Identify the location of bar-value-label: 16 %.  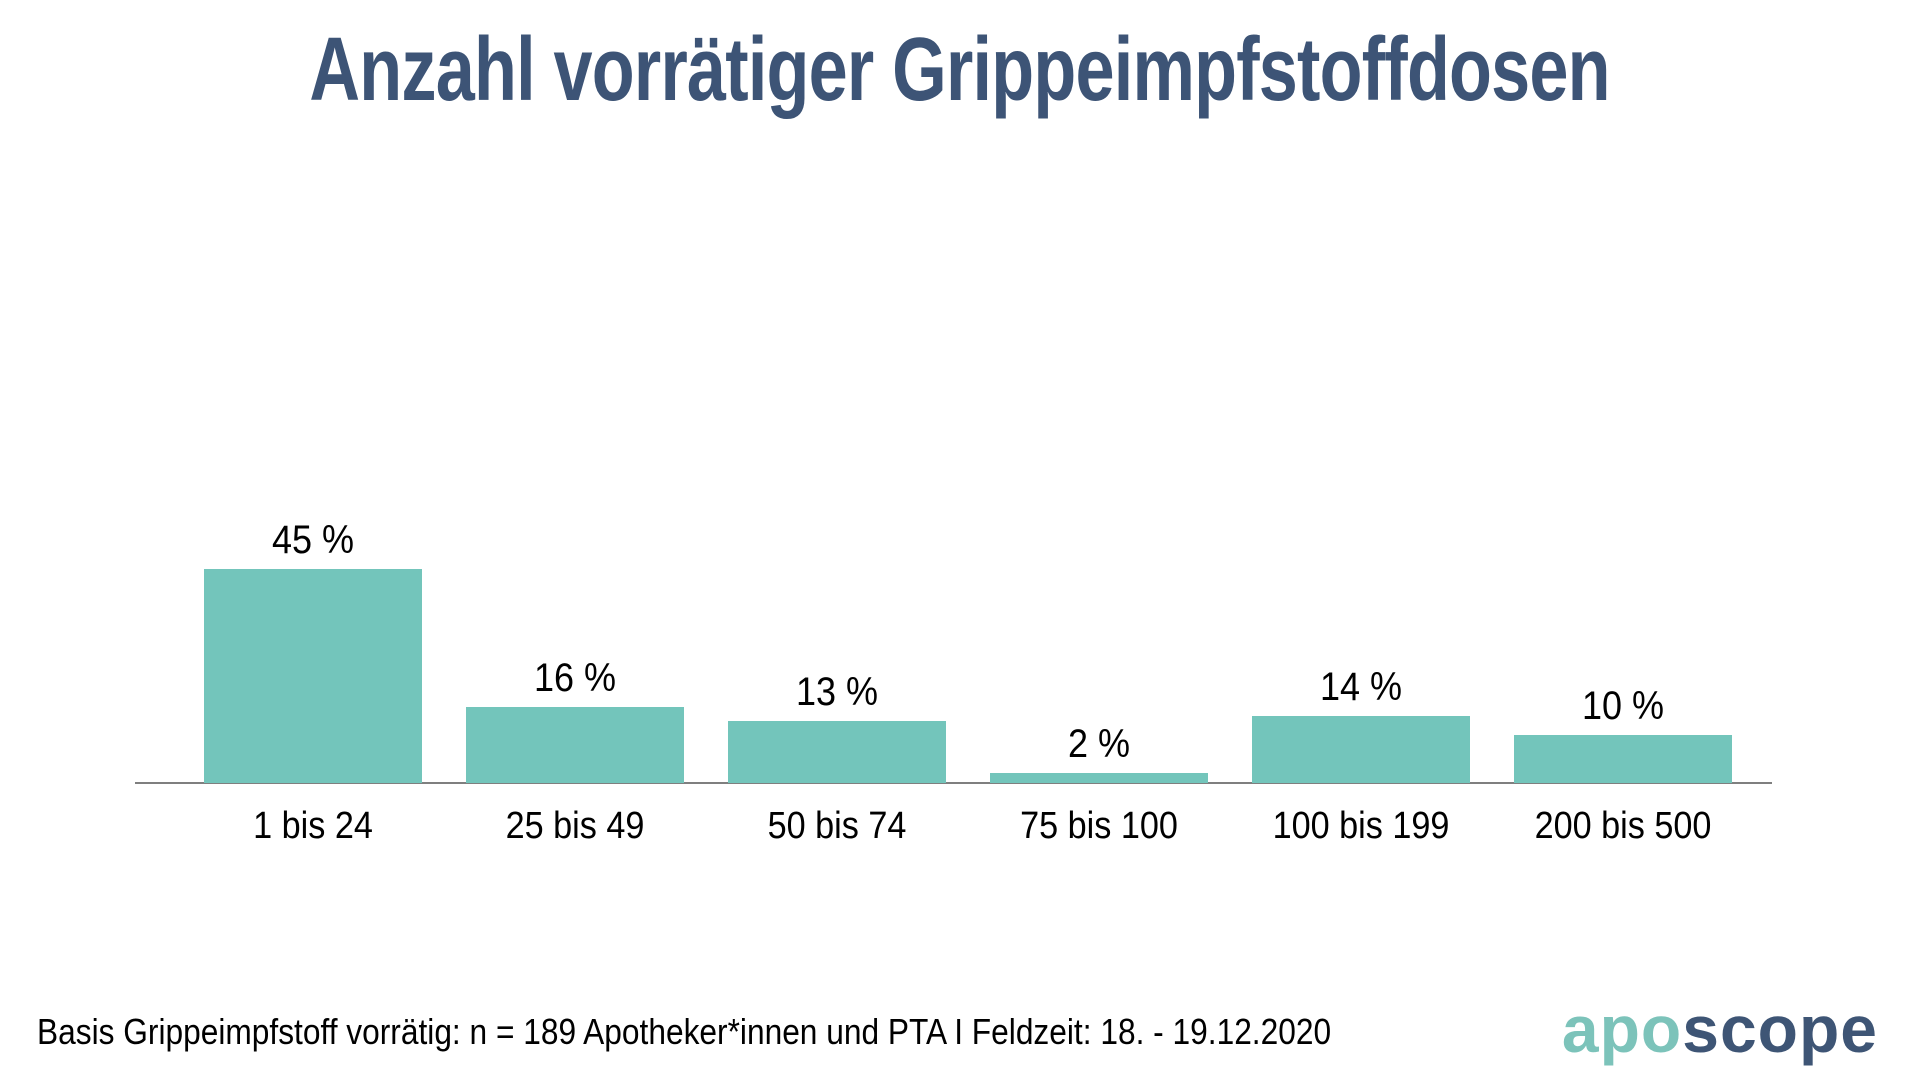
(575, 677).